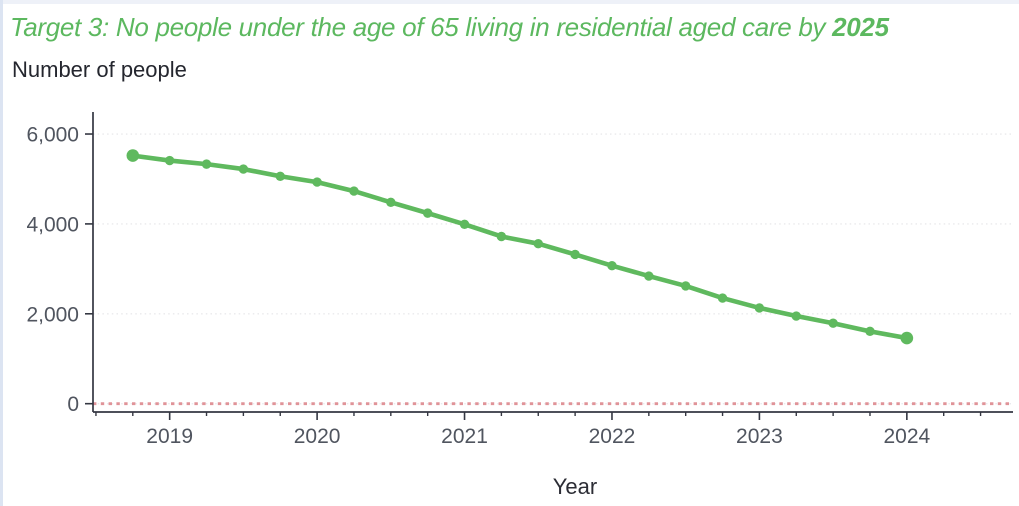  Describe the element at coordinates (906, 436) in the screenshot. I see `x-tick-label: 2024` at that location.